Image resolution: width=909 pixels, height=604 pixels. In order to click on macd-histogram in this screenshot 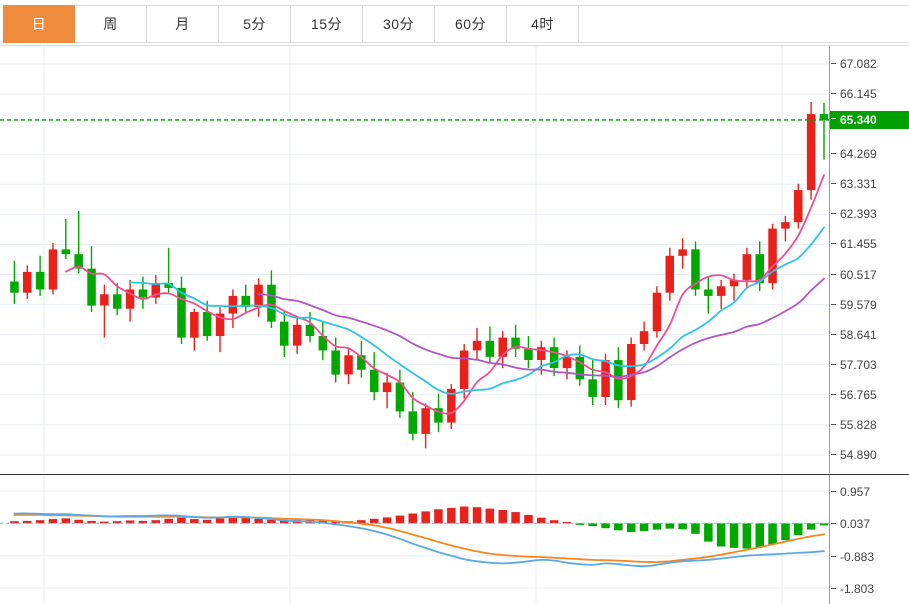, I will do `click(419, 527)`.